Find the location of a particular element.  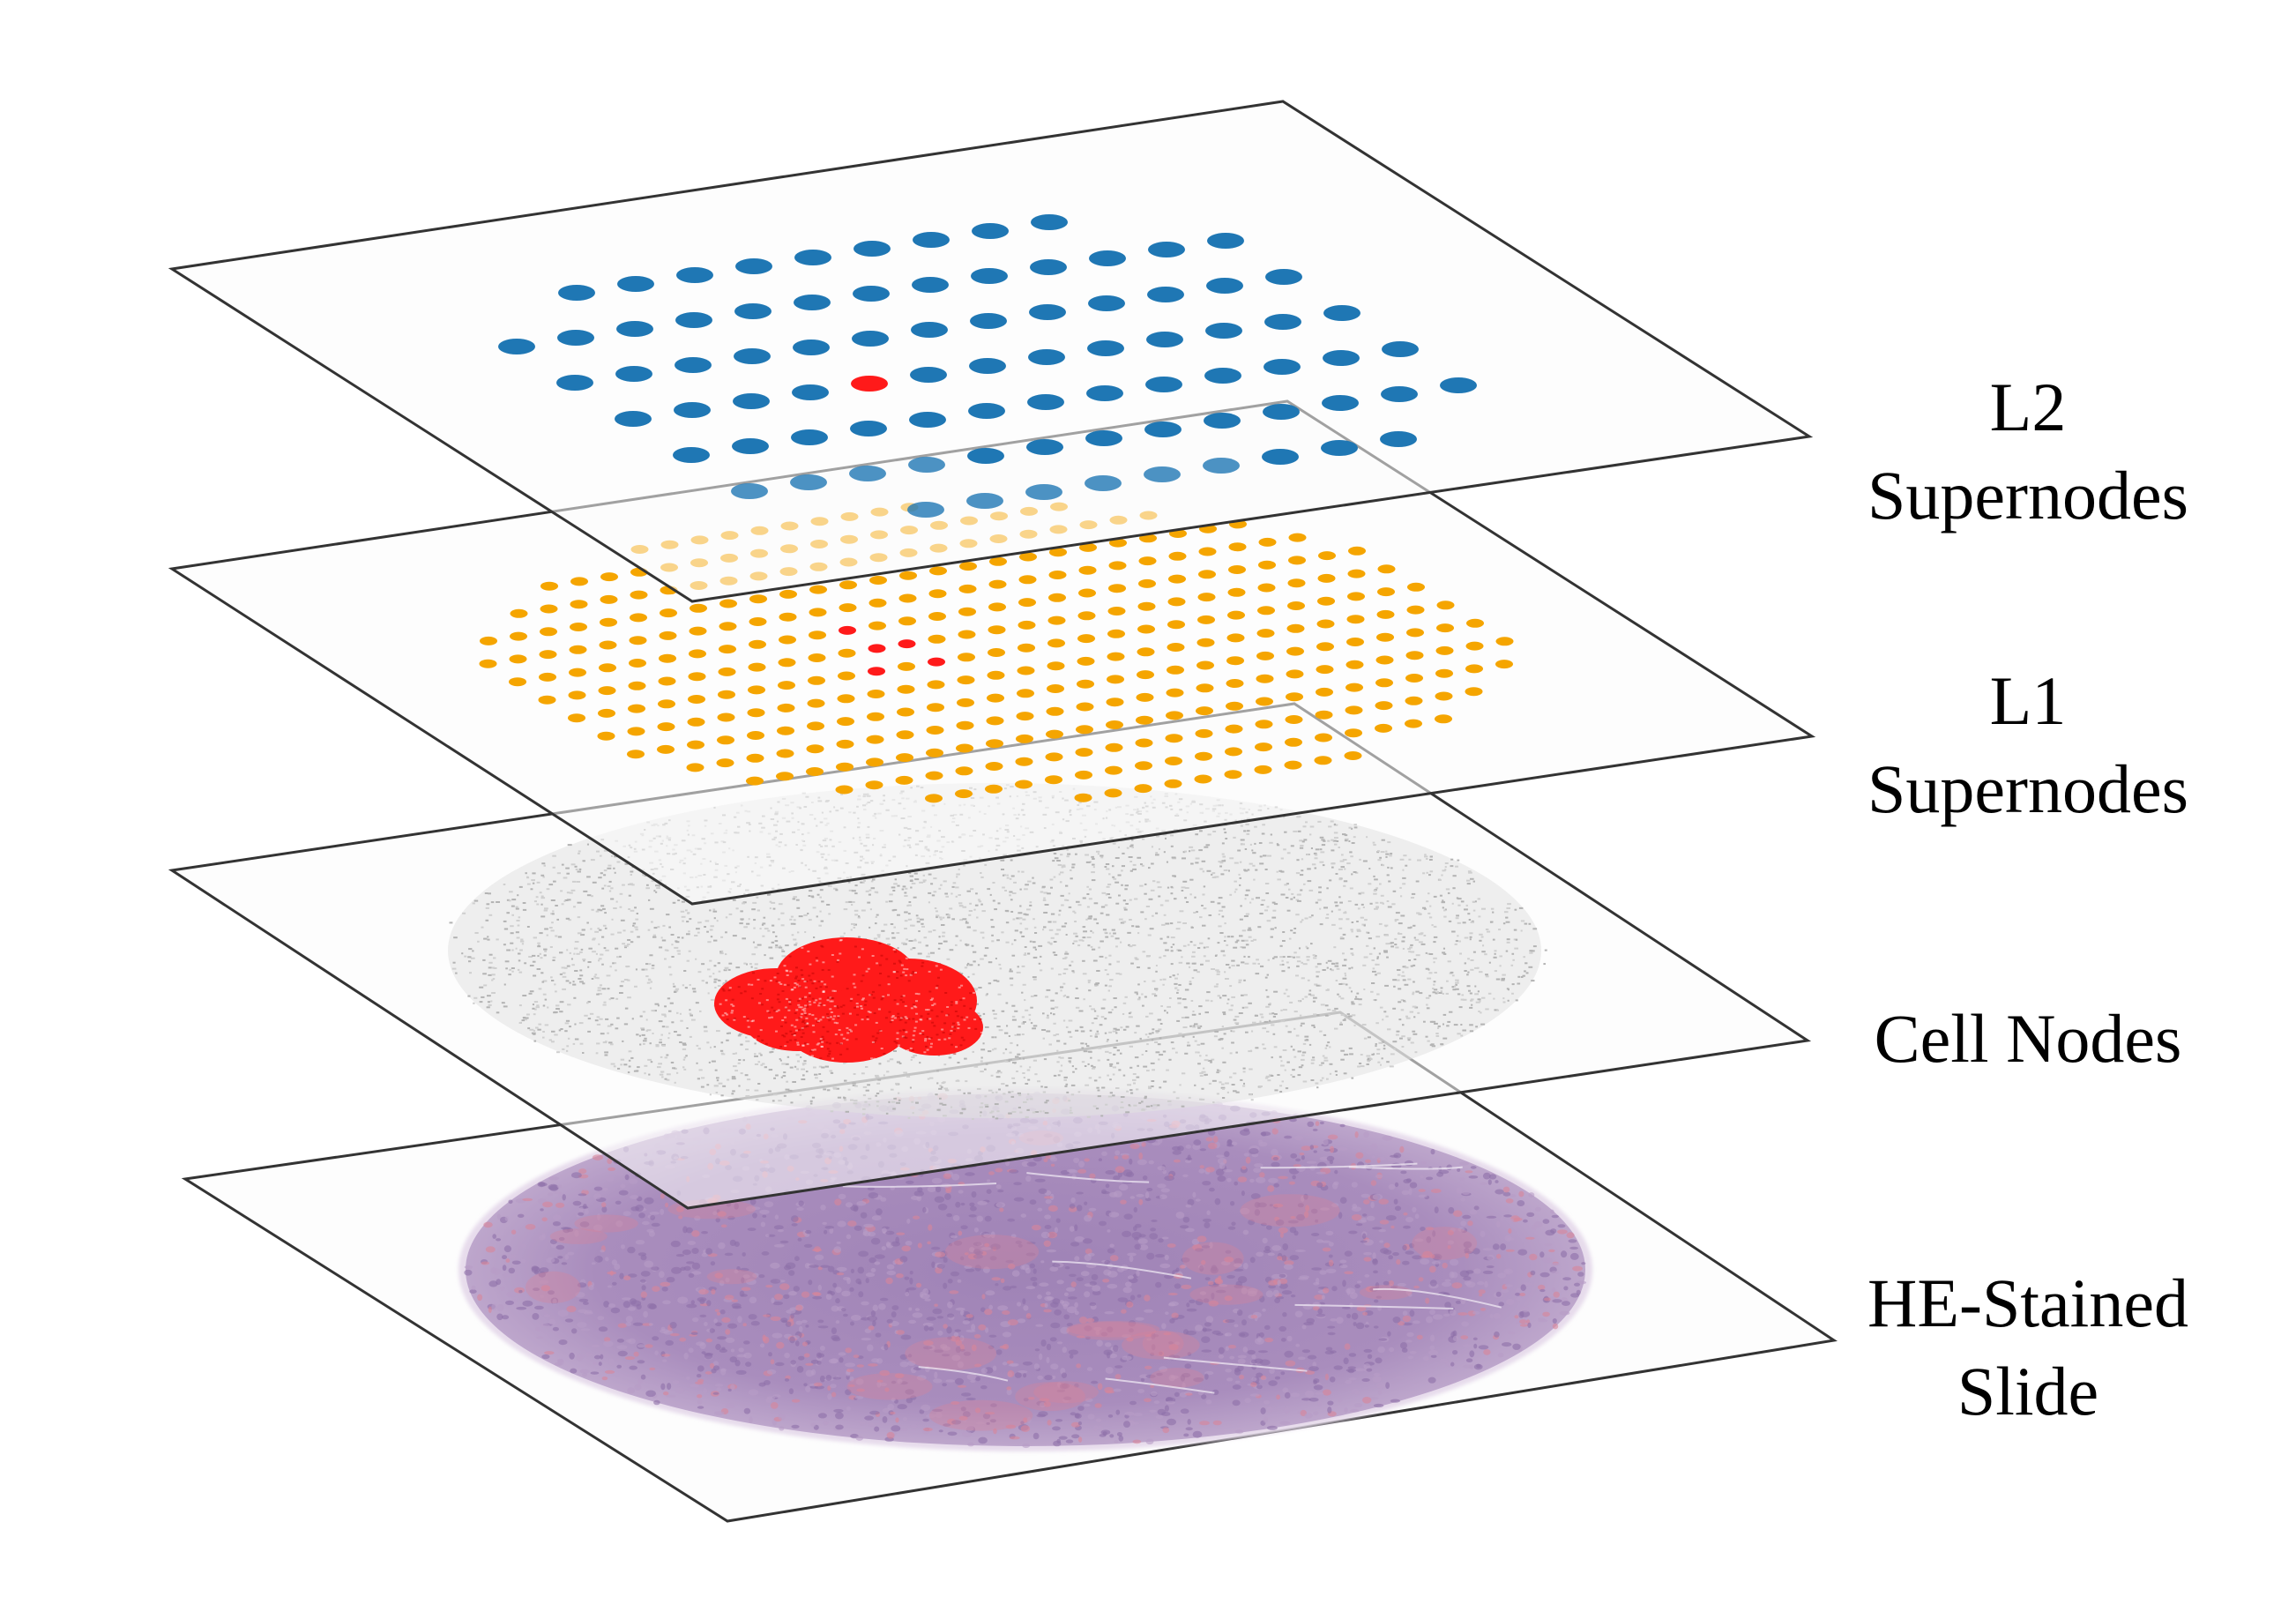

l1-supernode-grid-icon is located at coordinates (996, 652).